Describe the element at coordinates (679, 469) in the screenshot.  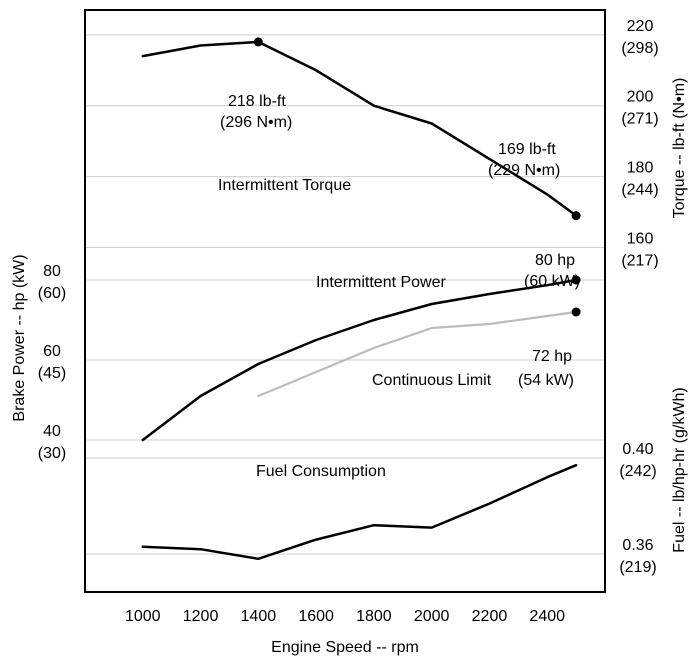
I see `fuel-axis-title: Fuel -- lb/hp-hr (g/kWh)` at that location.